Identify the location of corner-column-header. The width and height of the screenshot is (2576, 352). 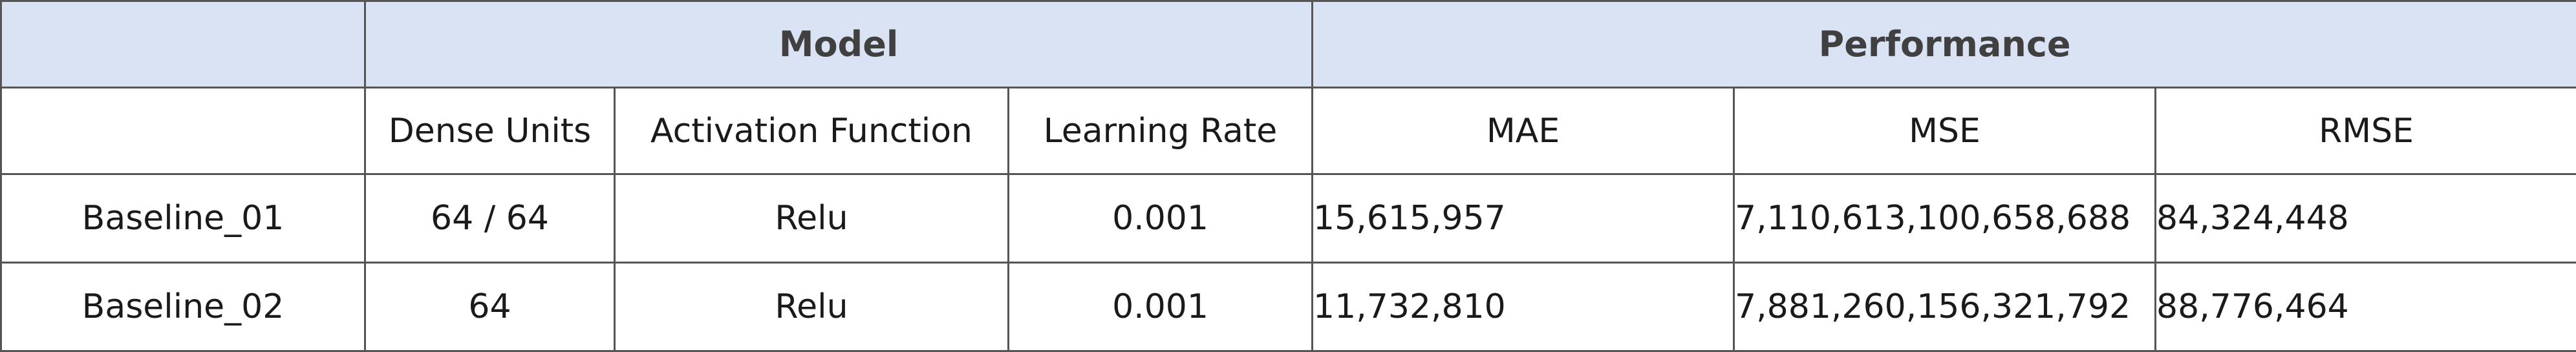
(183, 131).